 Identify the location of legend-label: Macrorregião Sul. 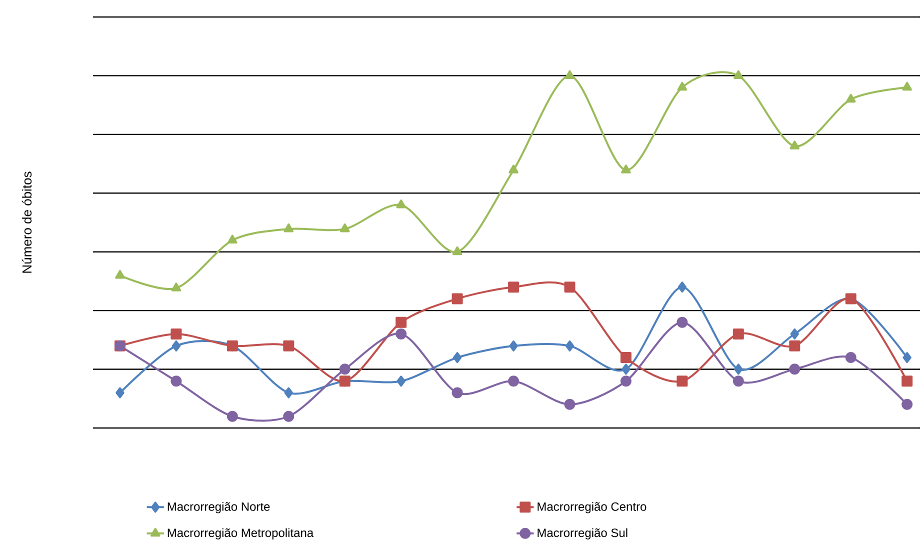
(583, 534).